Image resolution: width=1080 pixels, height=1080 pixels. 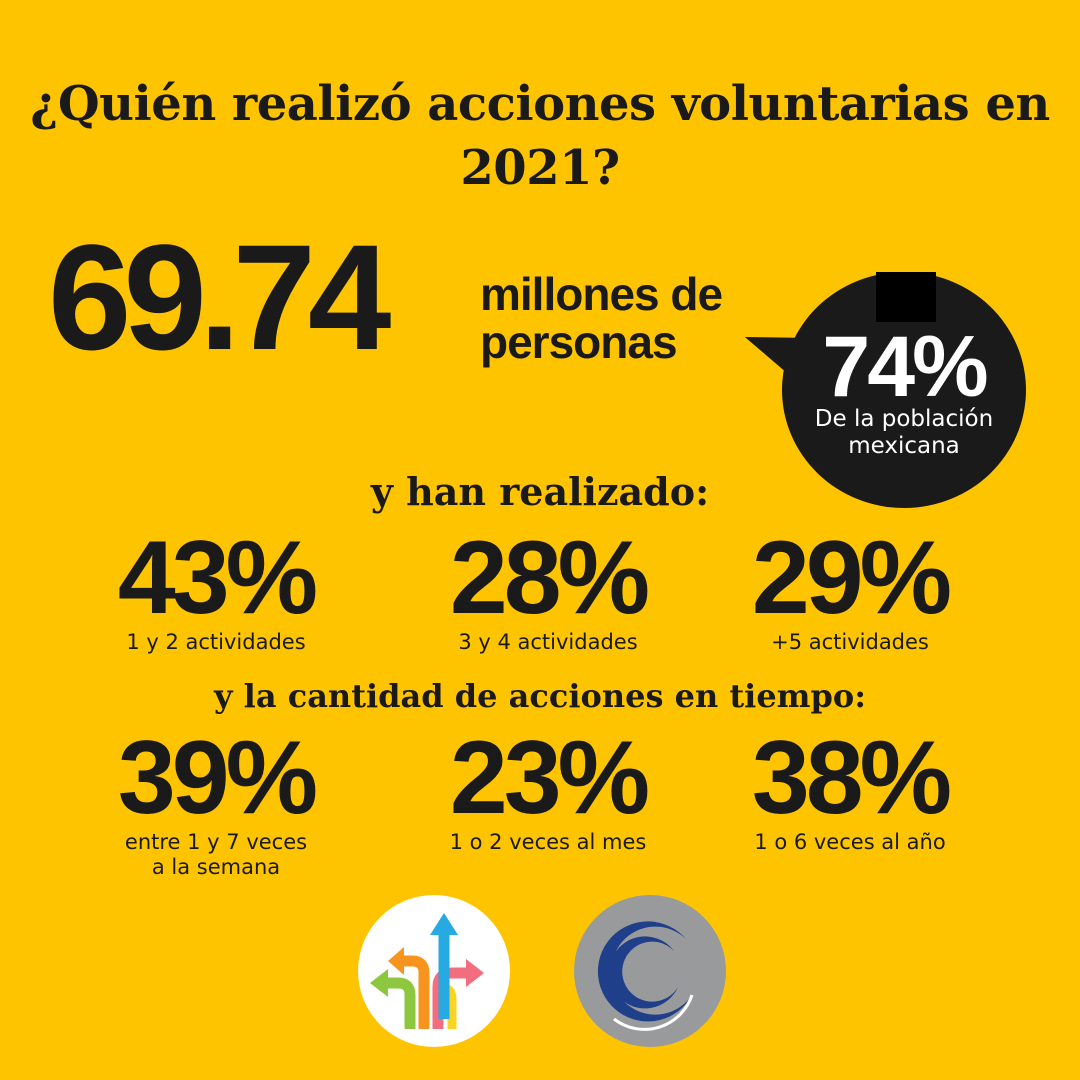 I want to click on arrows-logo, so click(x=434, y=971).